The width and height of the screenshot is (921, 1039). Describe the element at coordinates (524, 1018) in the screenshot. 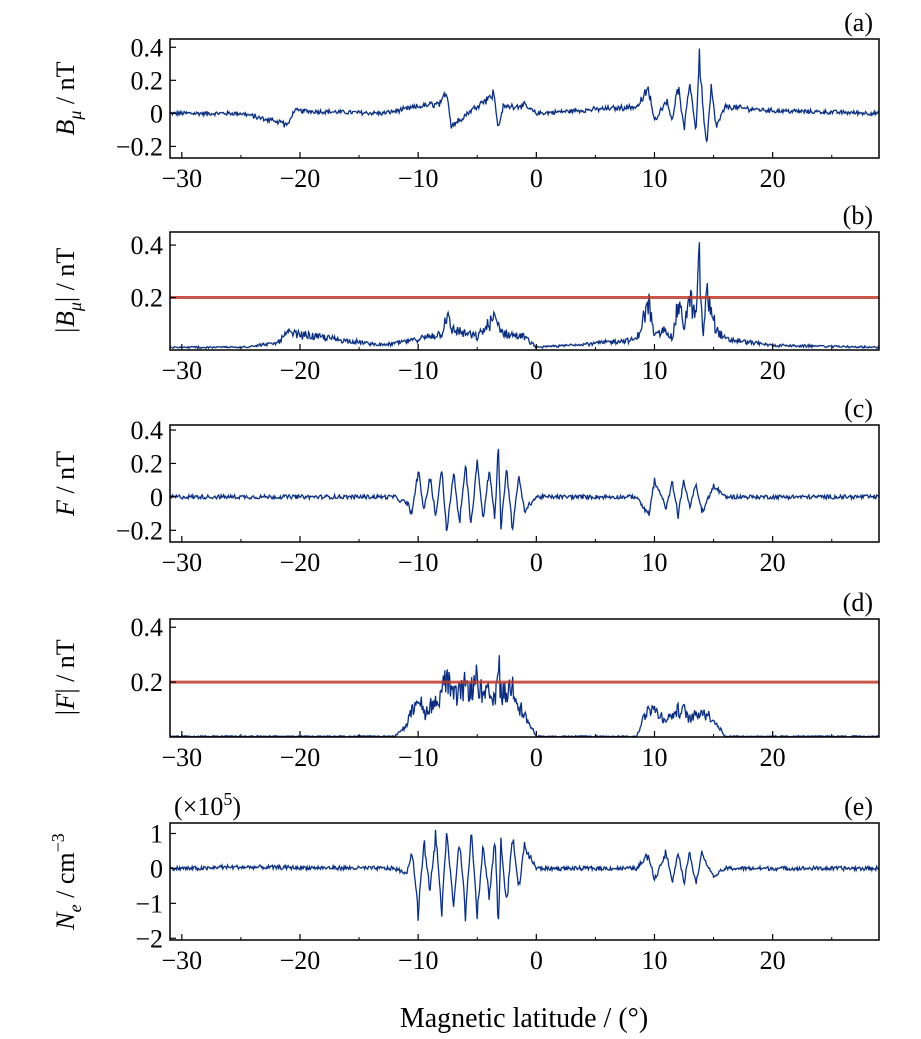

I see `x-axis-label: Magnetic latitude / (°)` at that location.